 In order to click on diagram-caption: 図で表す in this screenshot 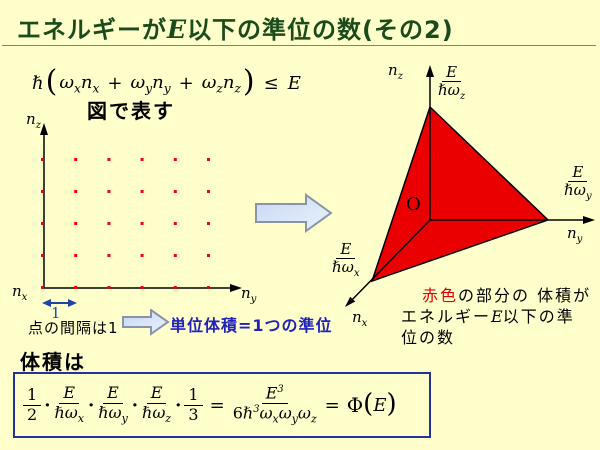, I will do `click(131, 111)`.